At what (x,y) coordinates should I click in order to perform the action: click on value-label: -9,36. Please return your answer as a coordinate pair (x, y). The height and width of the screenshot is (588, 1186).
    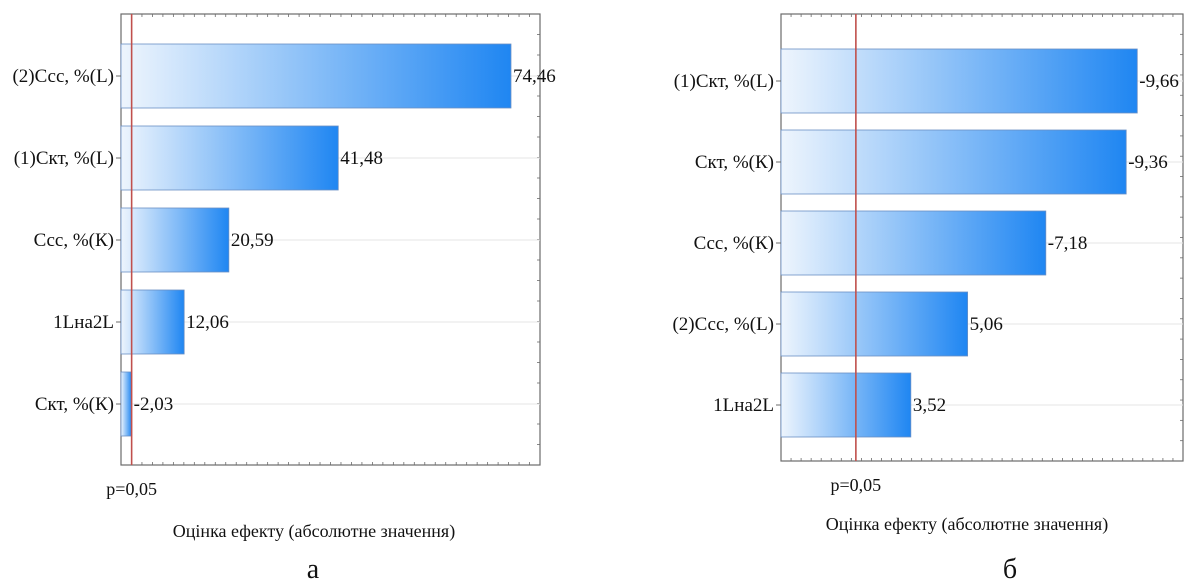
    Looking at the image, I should click on (1148, 162).